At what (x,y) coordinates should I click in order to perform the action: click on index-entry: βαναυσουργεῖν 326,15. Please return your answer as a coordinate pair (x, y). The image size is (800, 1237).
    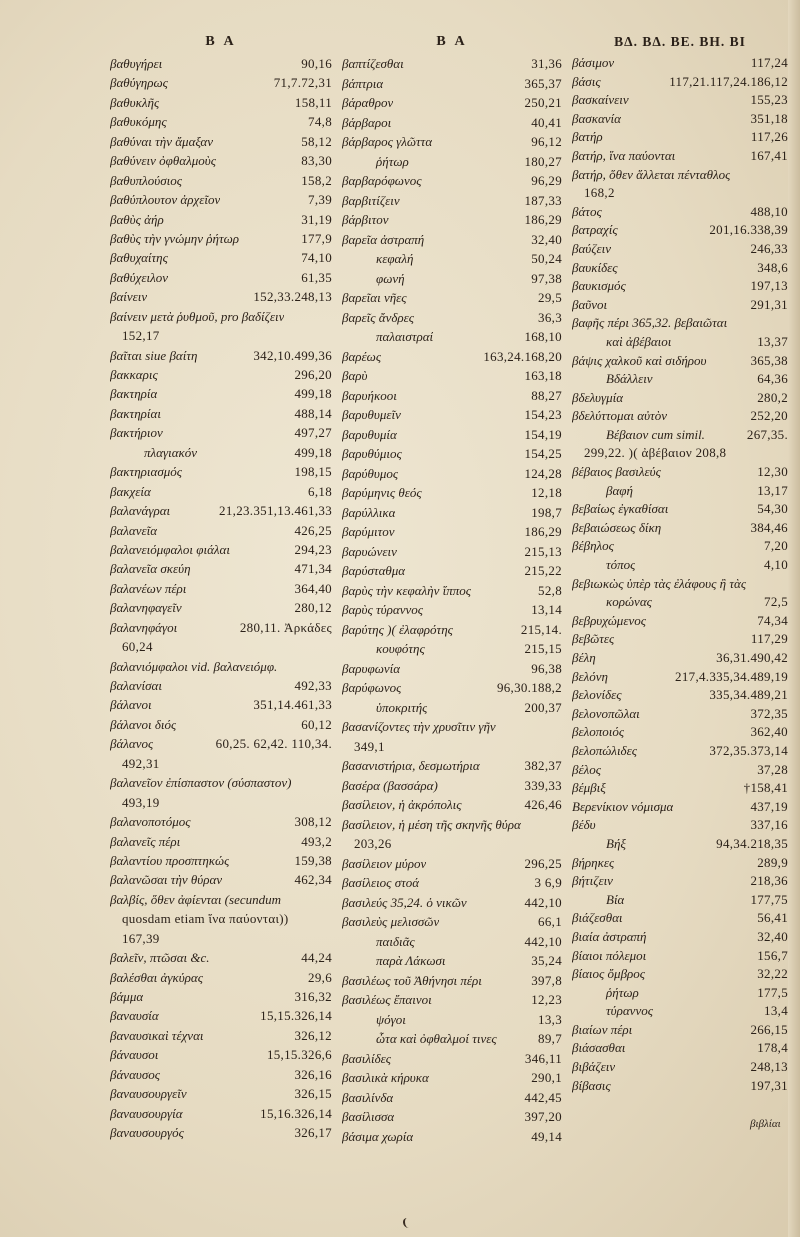
    Looking at the image, I should click on (221, 1093).